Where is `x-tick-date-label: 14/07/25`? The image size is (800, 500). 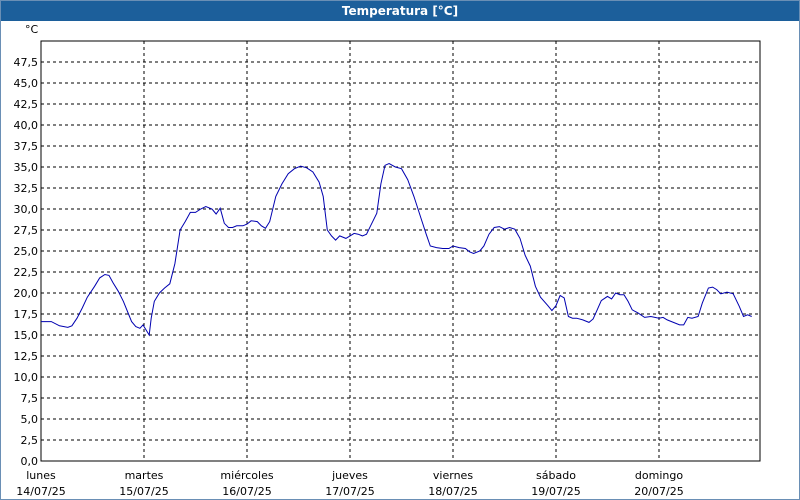
x-tick-date-label: 14/07/25 is located at coordinates (40, 491).